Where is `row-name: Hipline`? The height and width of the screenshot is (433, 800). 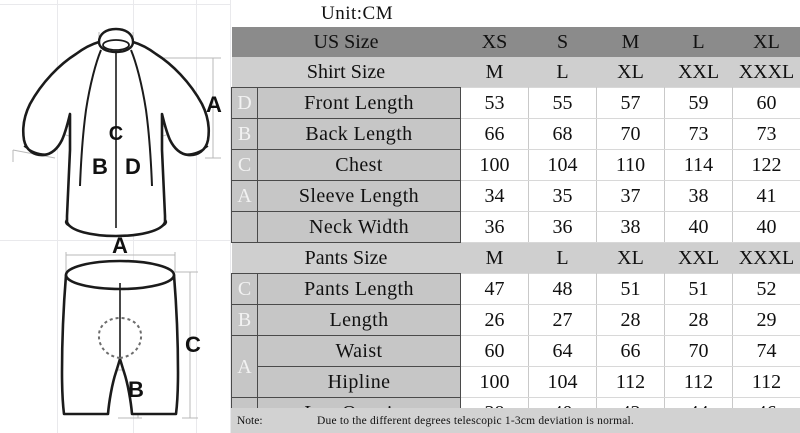
row-name: Hipline is located at coordinates (359, 382).